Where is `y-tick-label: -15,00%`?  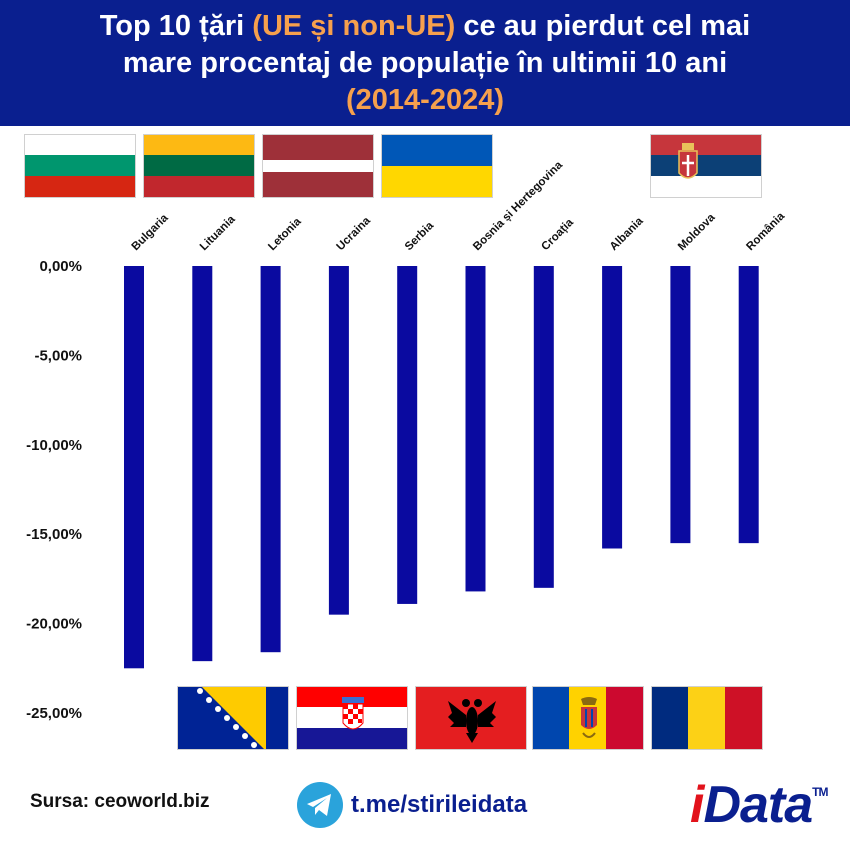
y-tick-label: -15,00% is located at coordinates (54, 534).